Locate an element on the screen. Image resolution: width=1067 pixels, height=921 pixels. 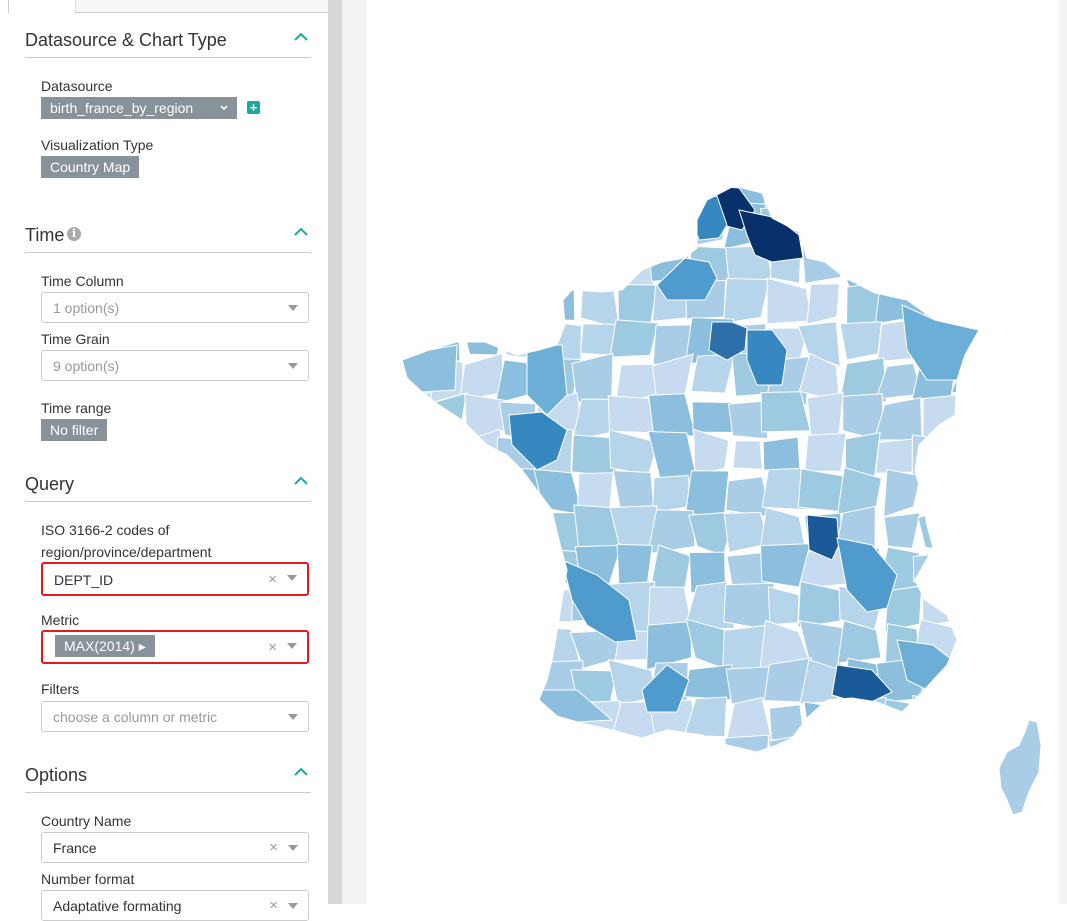
section-title-time: Time is located at coordinates (45, 235).